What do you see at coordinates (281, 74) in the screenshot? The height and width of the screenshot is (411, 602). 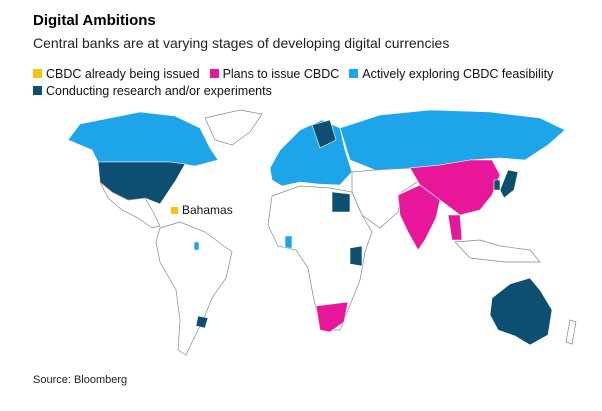 I see `legend-label: Plans to issue CBDC` at bounding box center [281, 74].